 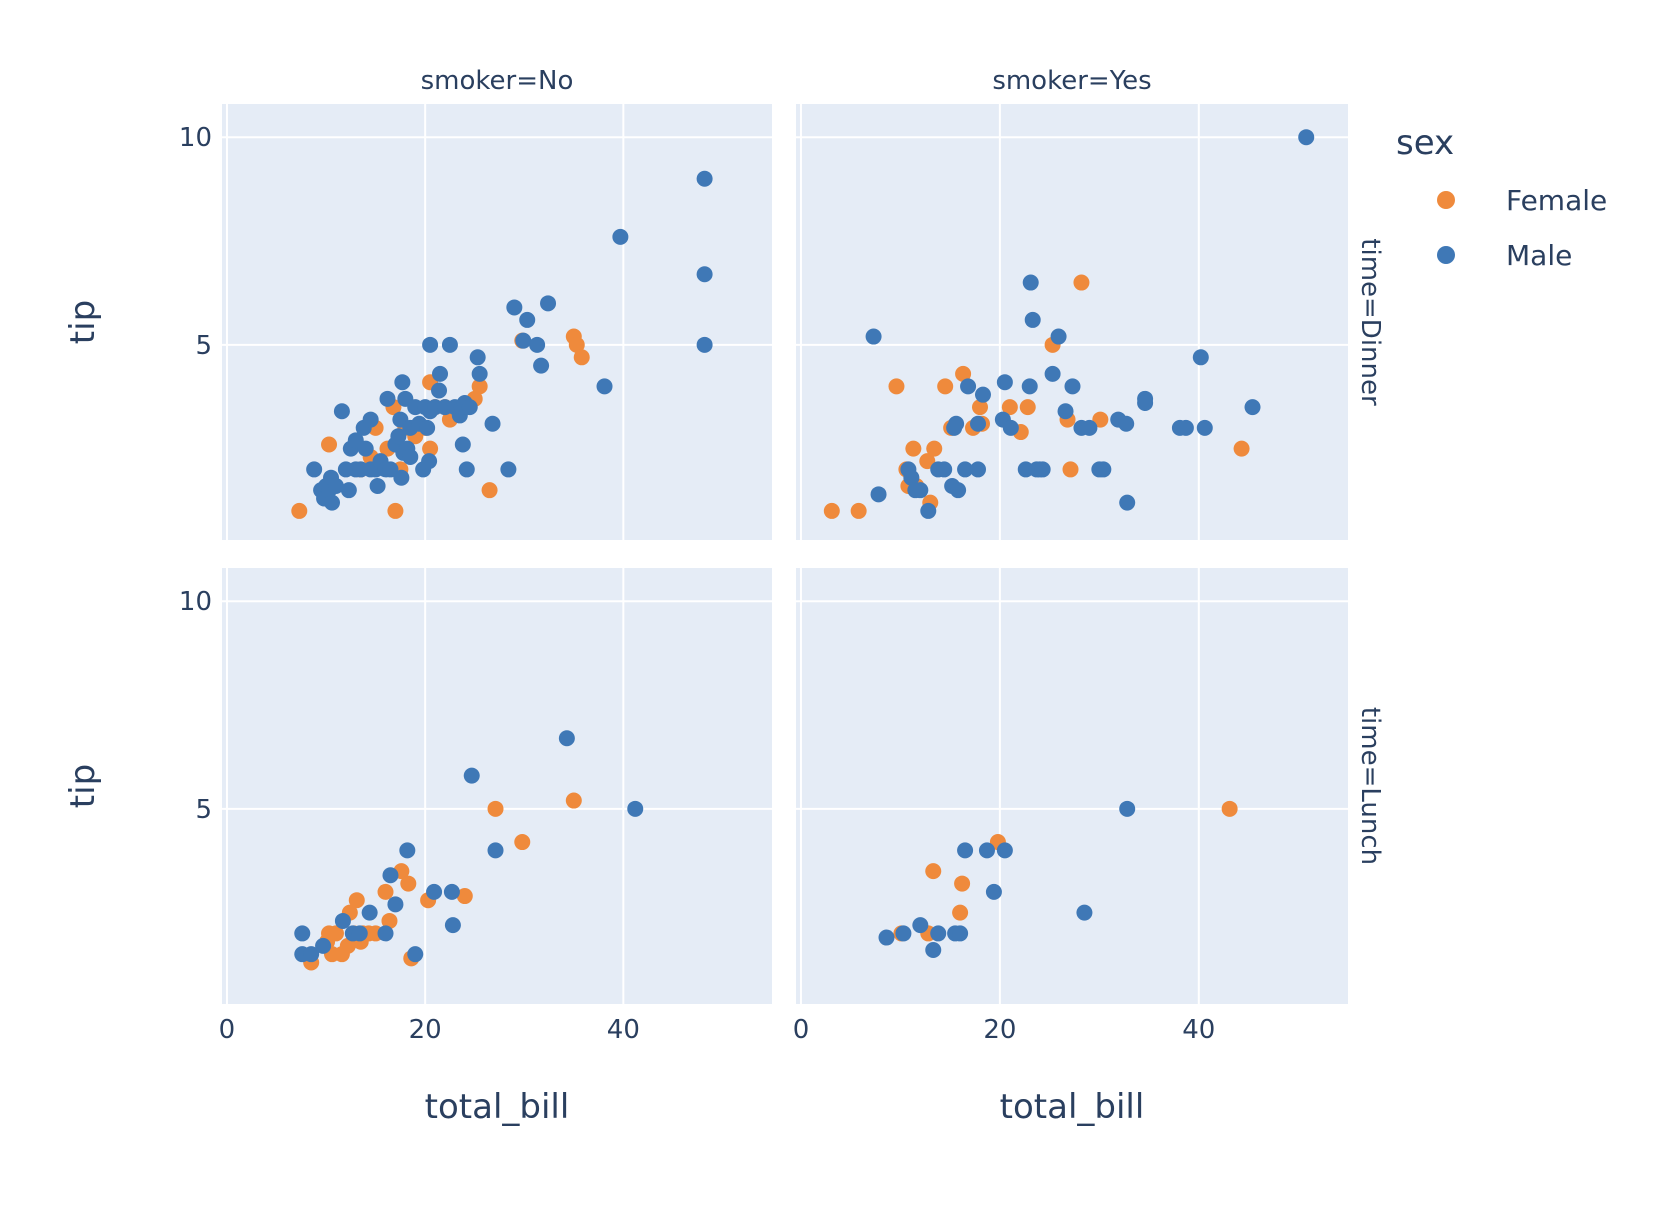 What do you see at coordinates (623, 1030) in the screenshot?
I see `x-tick-label: 40` at bounding box center [623, 1030].